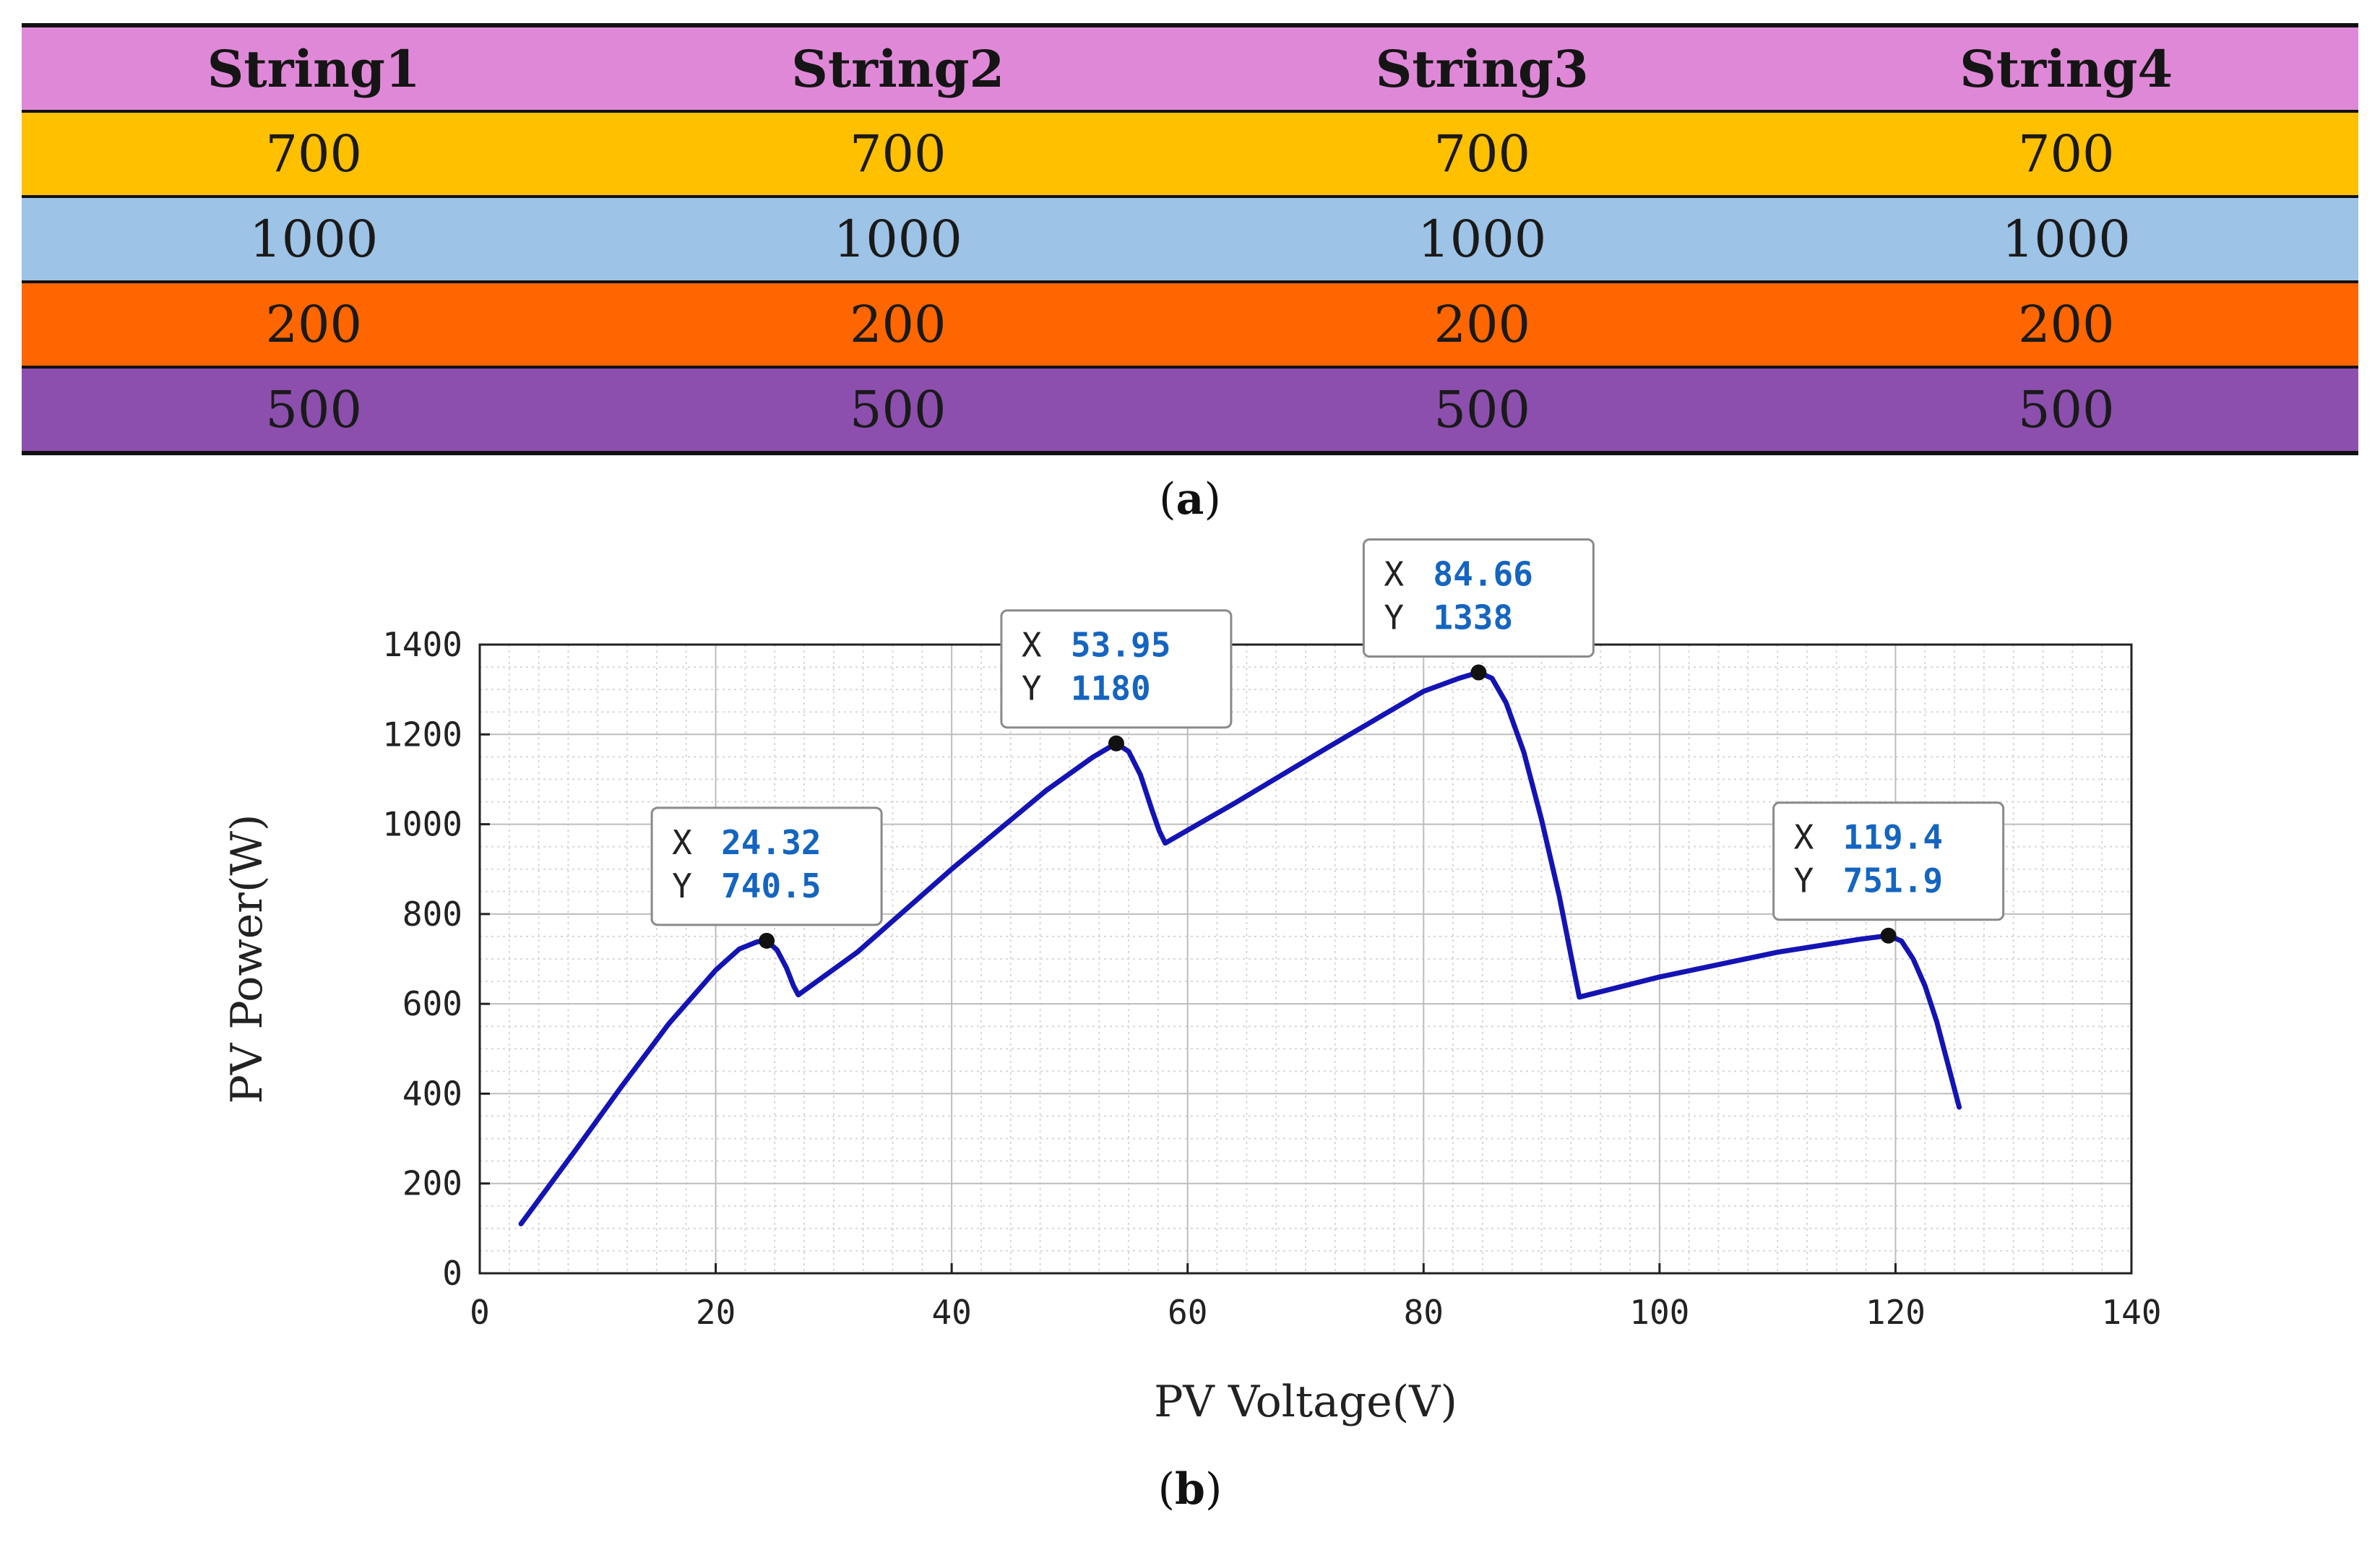 Image resolution: width=2380 pixels, height=1545 pixels. Describe the element at coordinates (716, 1312) in the screenshot. I see `x-tick-label: 20` at that location.